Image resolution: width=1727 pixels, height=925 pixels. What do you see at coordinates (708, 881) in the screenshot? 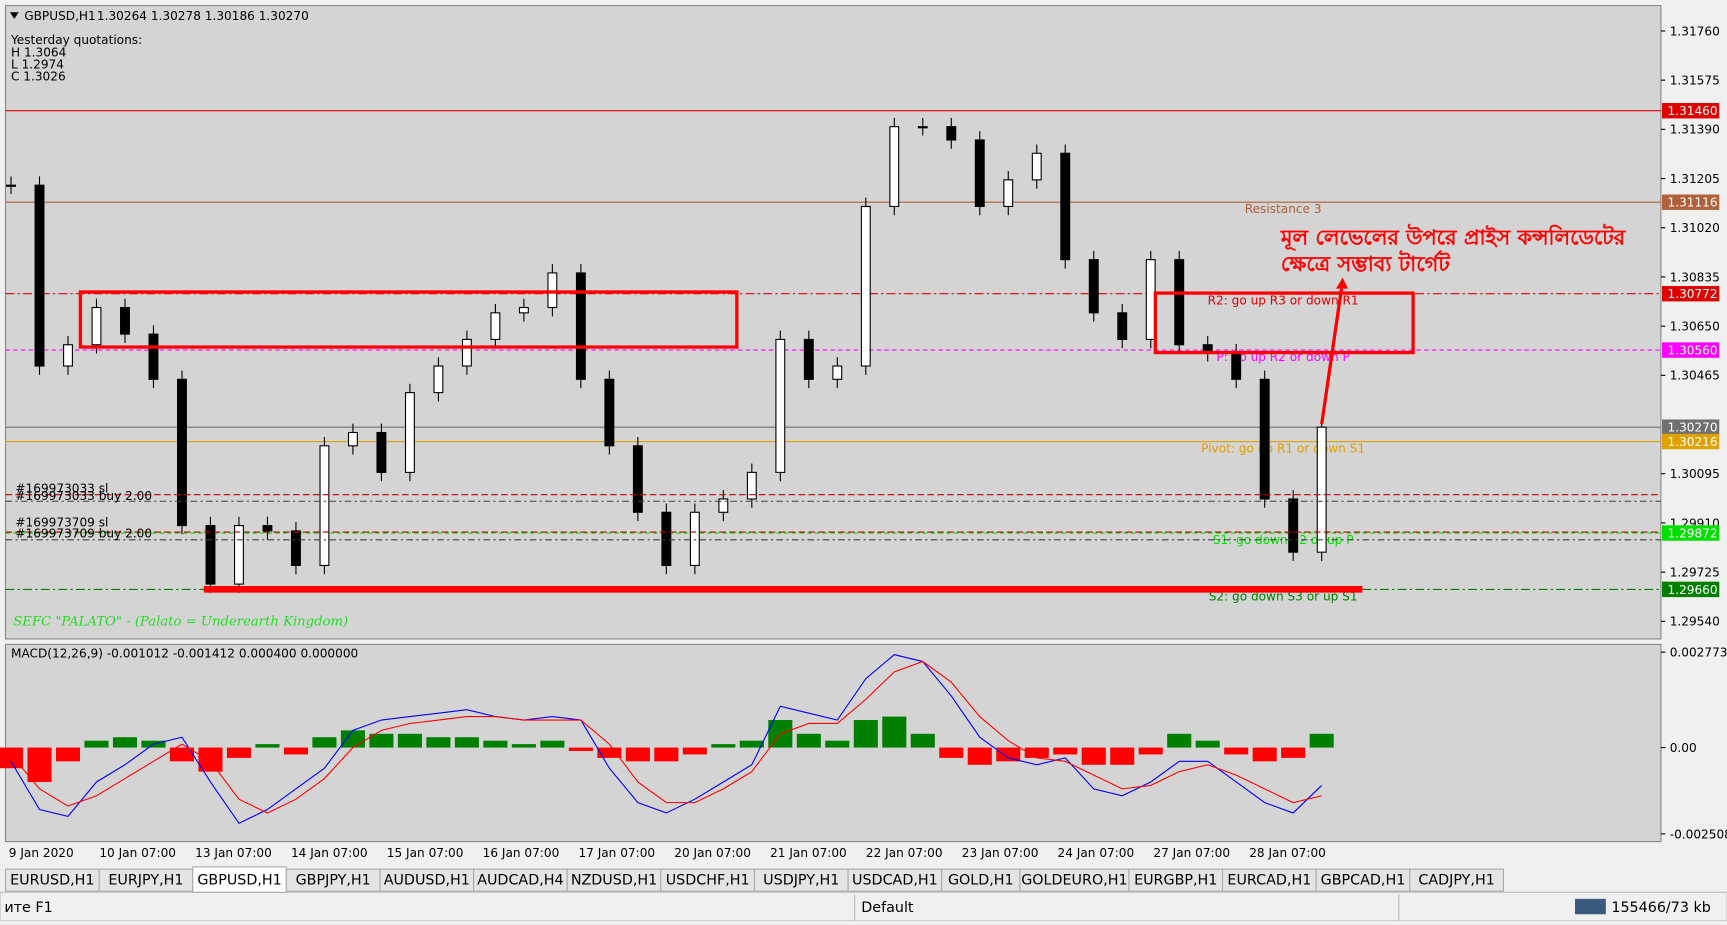
I see `tab-label: USDCHF,H1` at bounding box center [708, 881].